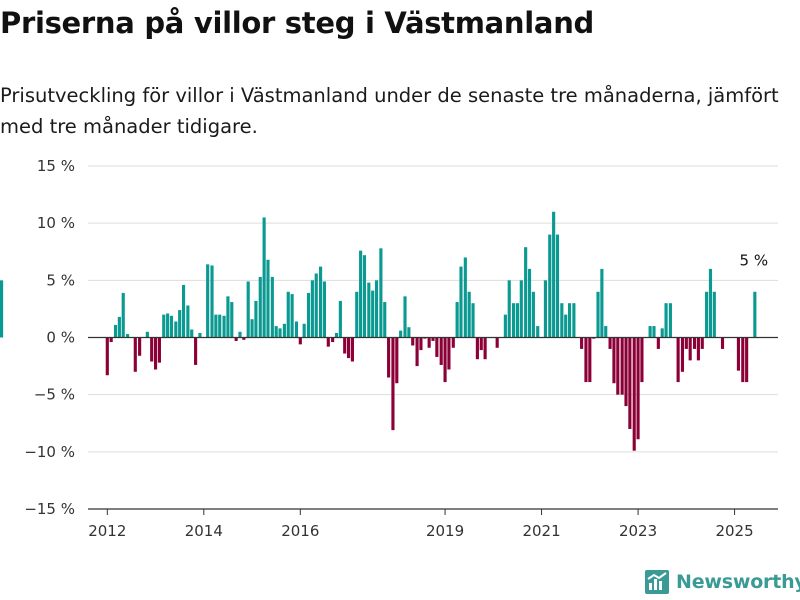 This screenshot has width=800, height=600. Describe the element at coordinates (734, 531) in the screenshot. I see `x-tick-label: 2025` at that location.